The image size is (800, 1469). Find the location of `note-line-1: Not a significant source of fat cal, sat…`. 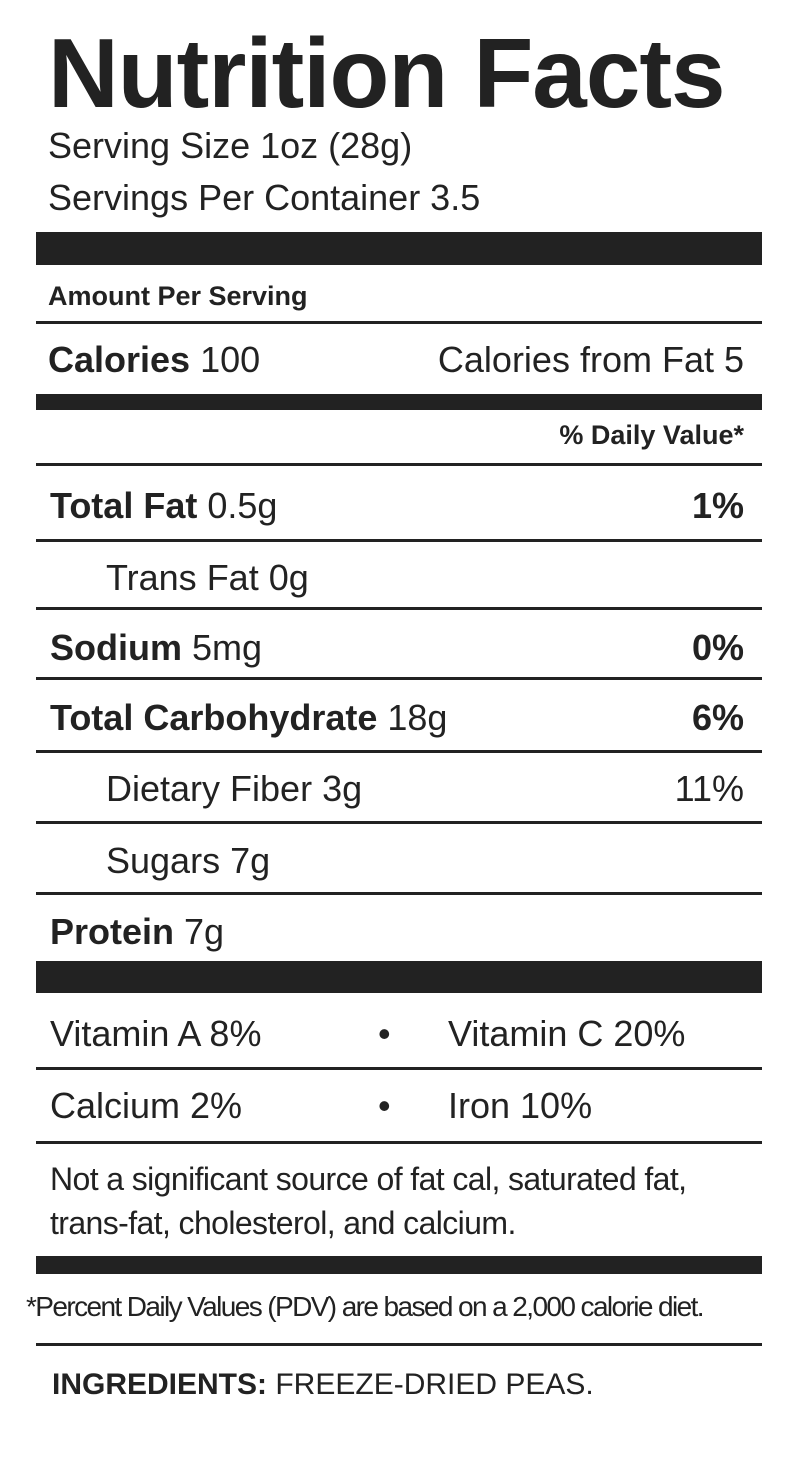

note-line-1: Not a significant source of fat cal, sat… is located at coordinates (368, 1179).